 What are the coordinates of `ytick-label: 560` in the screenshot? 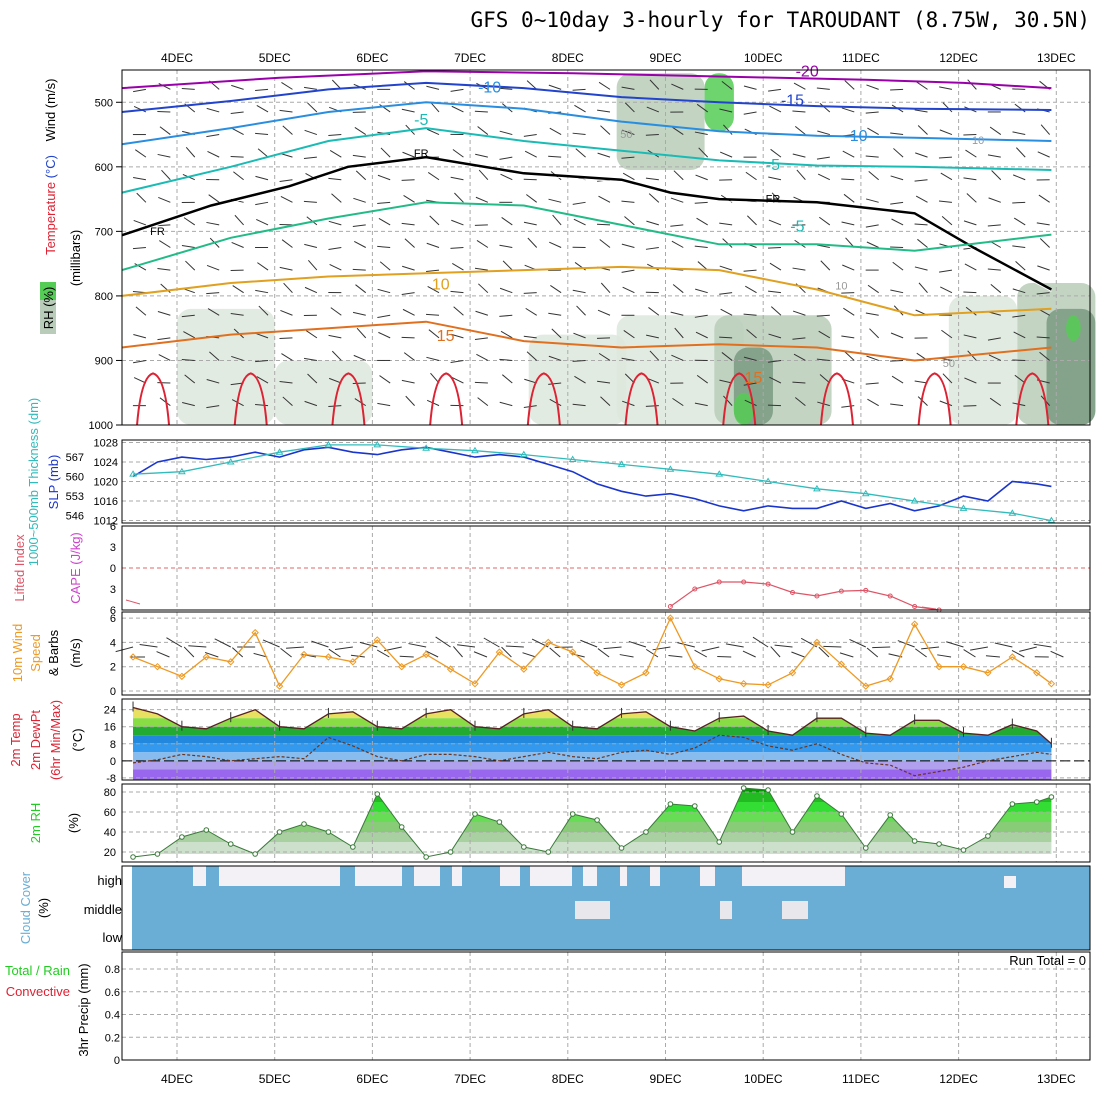 It's located at (75, 478).